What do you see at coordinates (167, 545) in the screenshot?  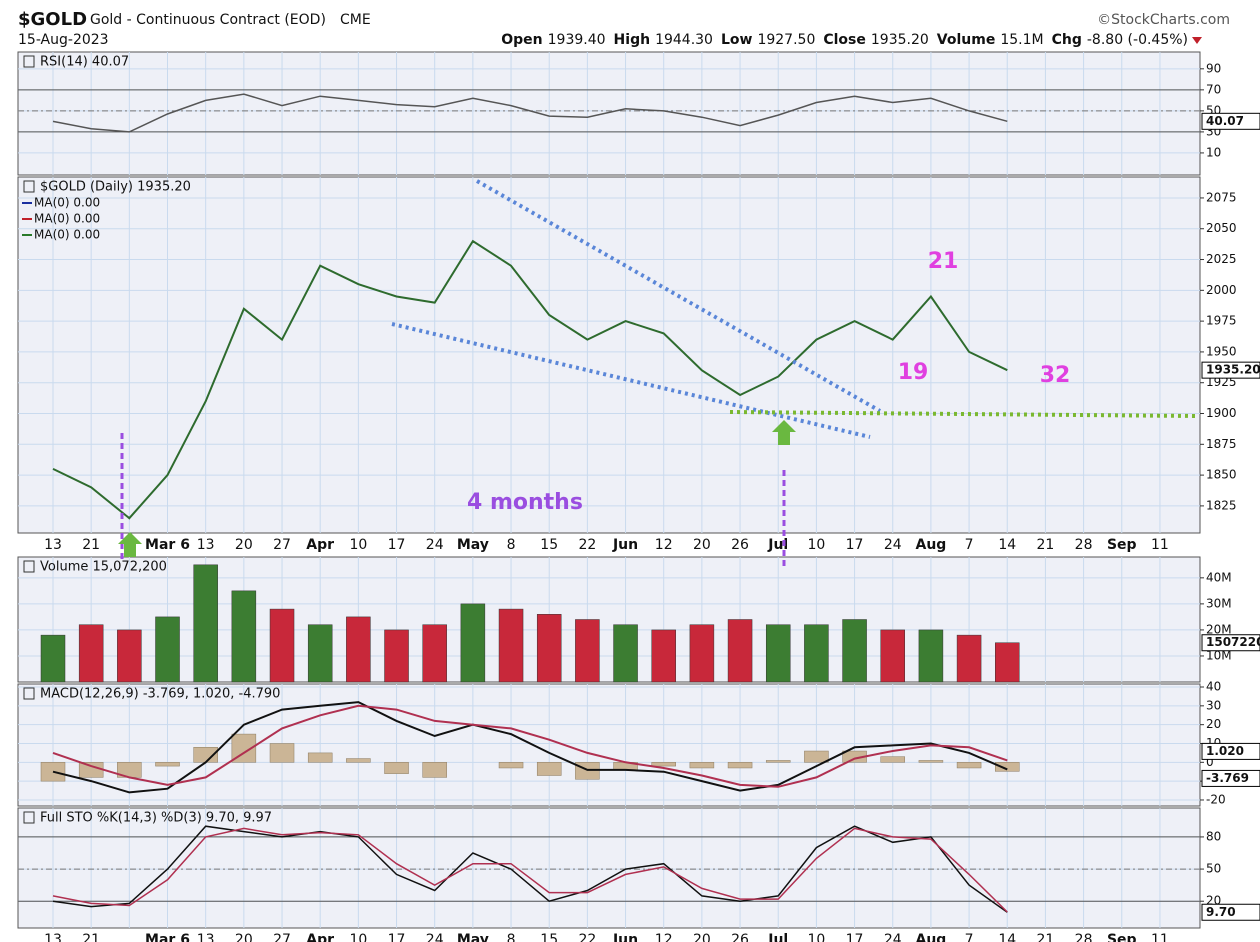 I see `x-tick-label: Mar 6` at bounding box center [167, 545].